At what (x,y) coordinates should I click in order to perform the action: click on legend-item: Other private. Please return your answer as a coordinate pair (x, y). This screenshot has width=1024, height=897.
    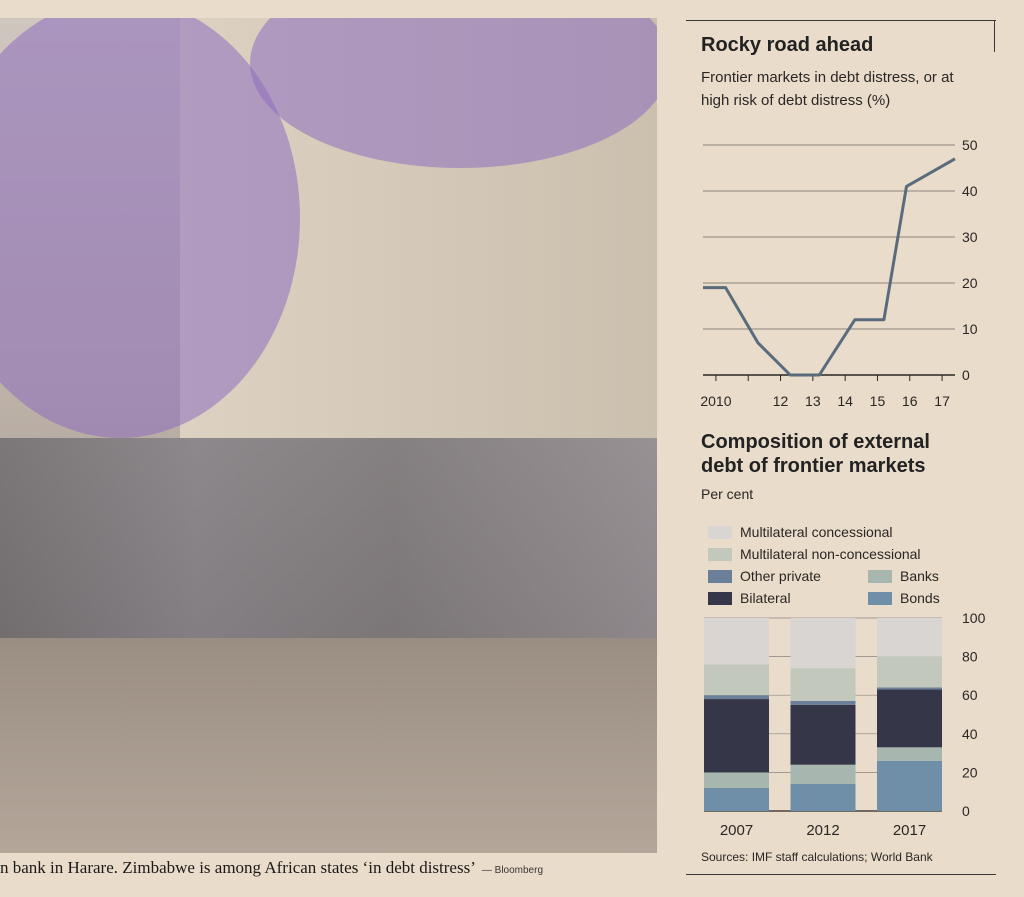
    Looking at the image, I should click on (764, 576).